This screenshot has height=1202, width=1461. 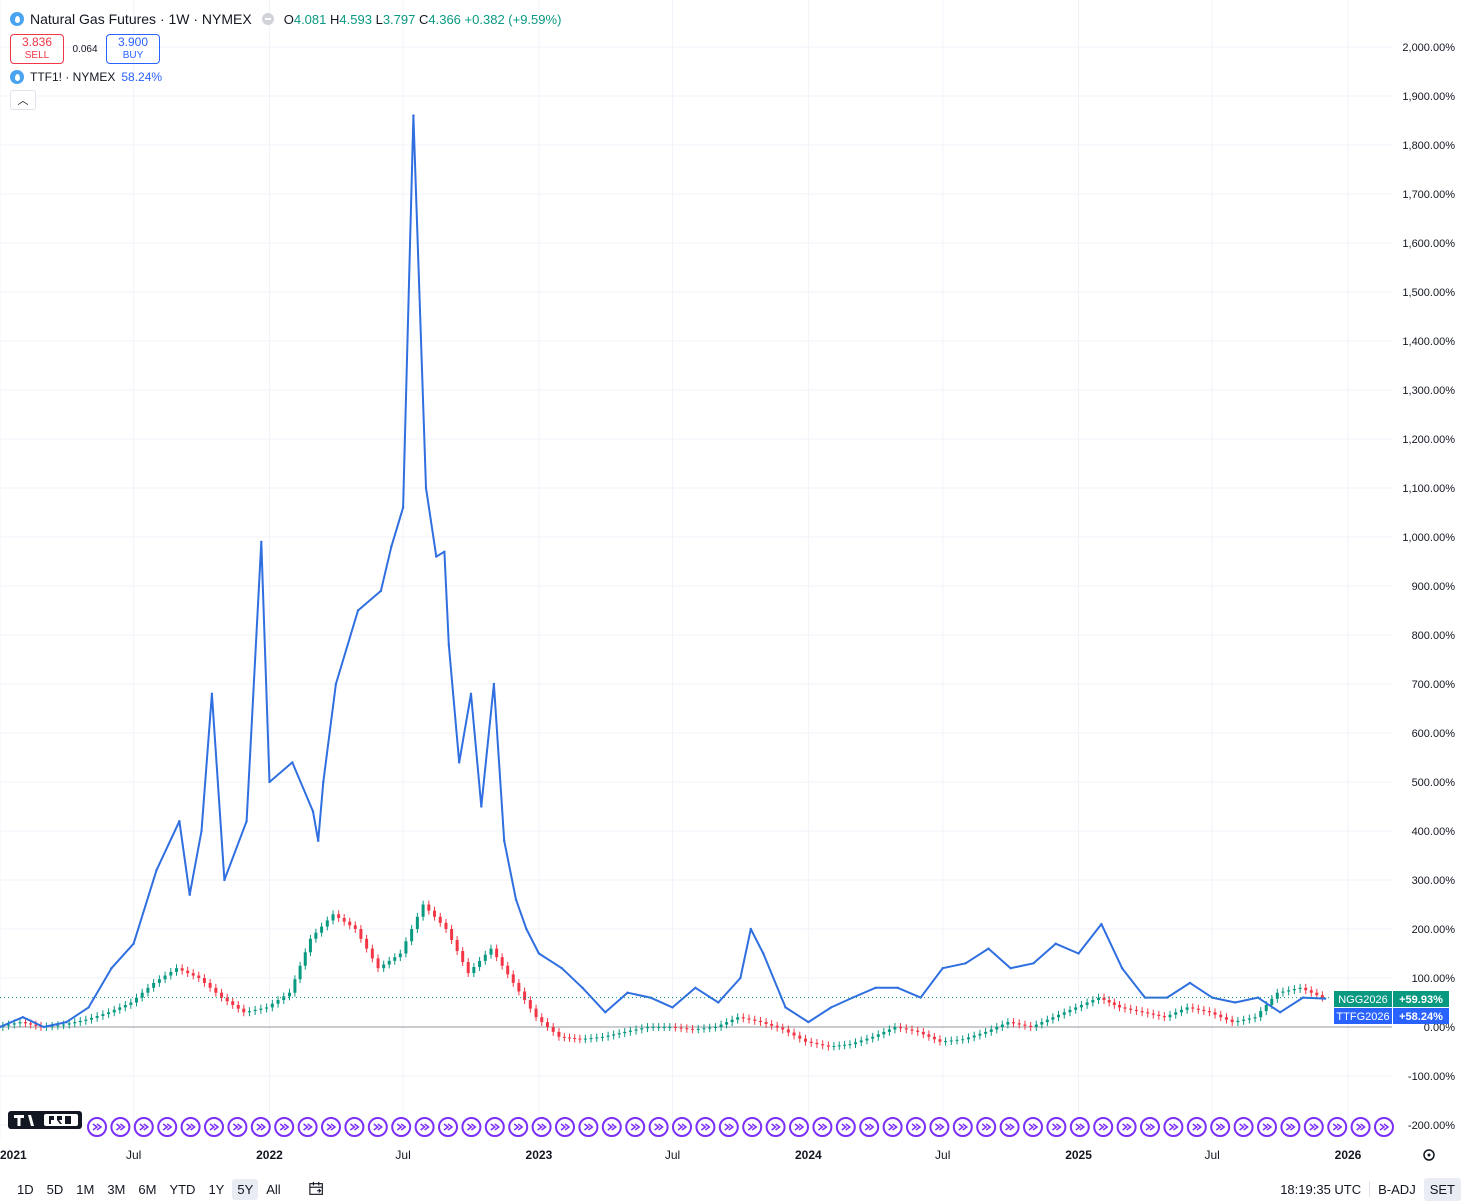 I want to click on range-button-3m: 3M, so click(x=116, y=1189).